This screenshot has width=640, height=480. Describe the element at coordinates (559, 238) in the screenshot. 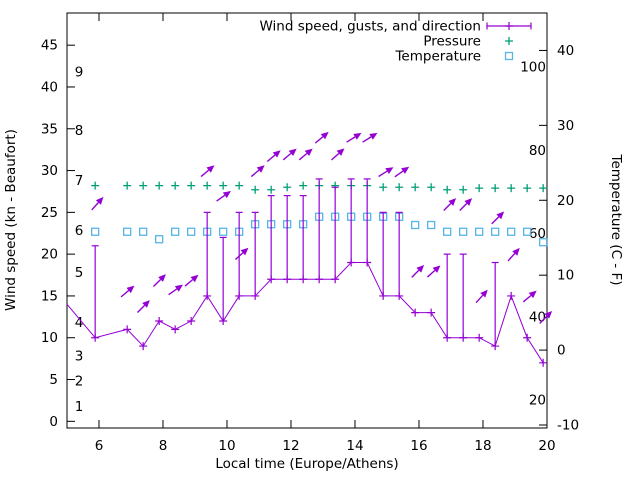

I see `right-axis-ticks: -10 0 10 20 30 40` at that location.